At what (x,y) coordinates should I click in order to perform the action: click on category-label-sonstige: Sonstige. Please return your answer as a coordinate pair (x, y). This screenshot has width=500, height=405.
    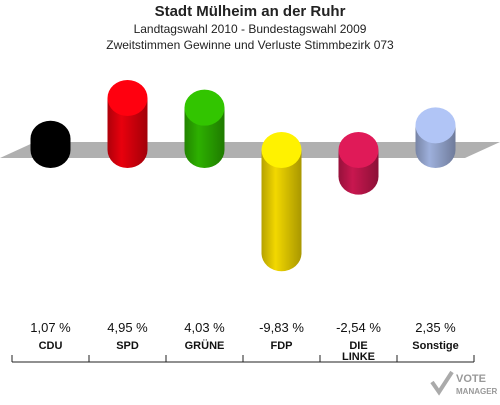
    Looking at the image, I should click on (435, 346).